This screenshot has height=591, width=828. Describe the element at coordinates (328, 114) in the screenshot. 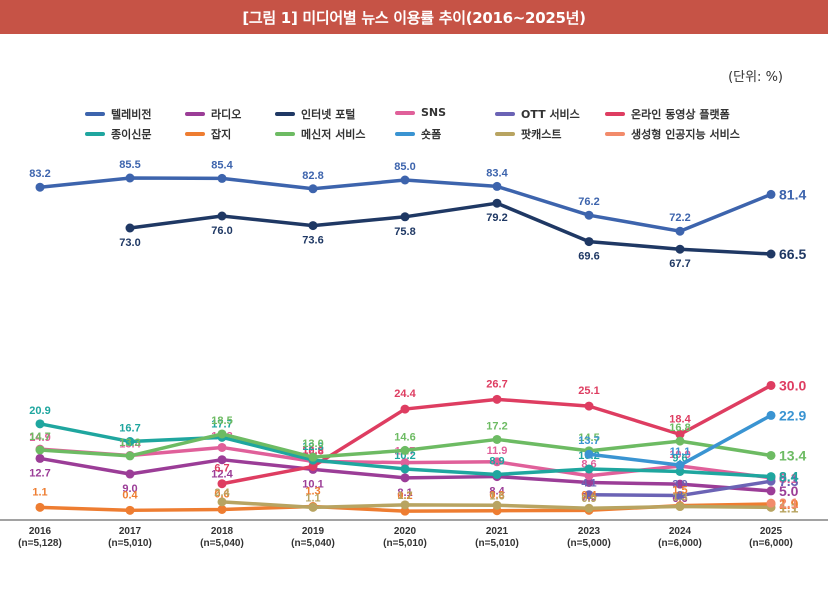

I see `legend-label: 인터넷 포털` at that location.